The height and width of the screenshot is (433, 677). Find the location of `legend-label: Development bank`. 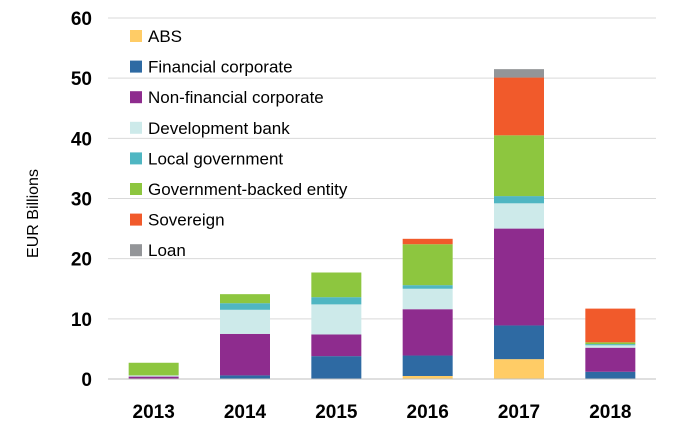

legend-label: Development bank is located at coordinates (219, 128).